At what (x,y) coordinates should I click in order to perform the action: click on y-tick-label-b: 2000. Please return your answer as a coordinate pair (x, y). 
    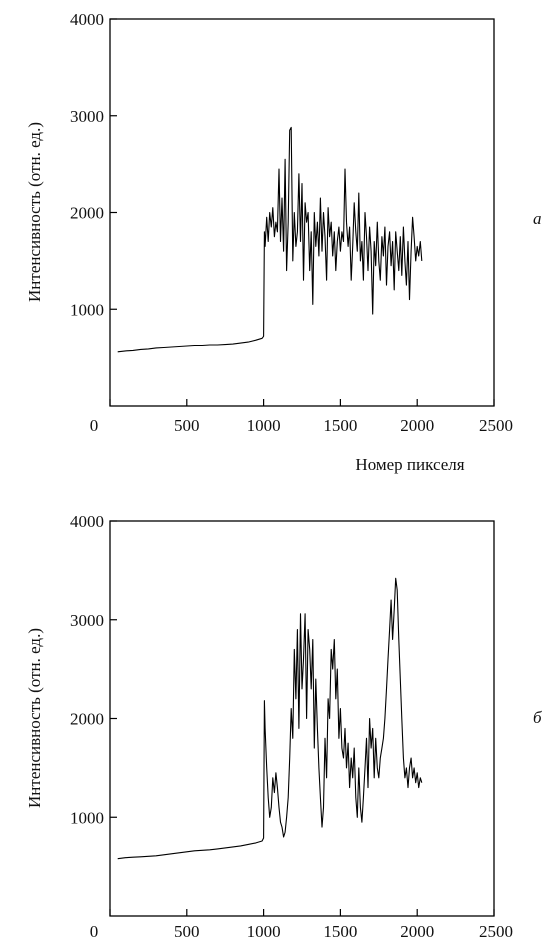
    Looking at the image, I should click on (87, 719).